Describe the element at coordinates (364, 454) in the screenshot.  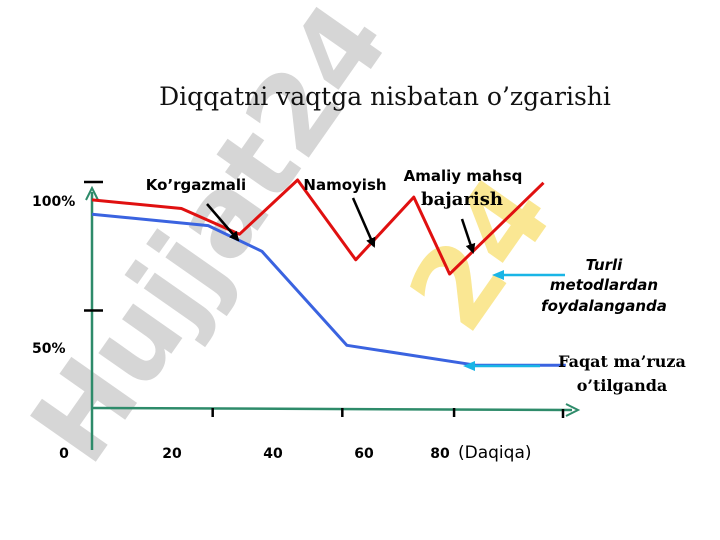
I see `x-tick-label: 60` at that location.